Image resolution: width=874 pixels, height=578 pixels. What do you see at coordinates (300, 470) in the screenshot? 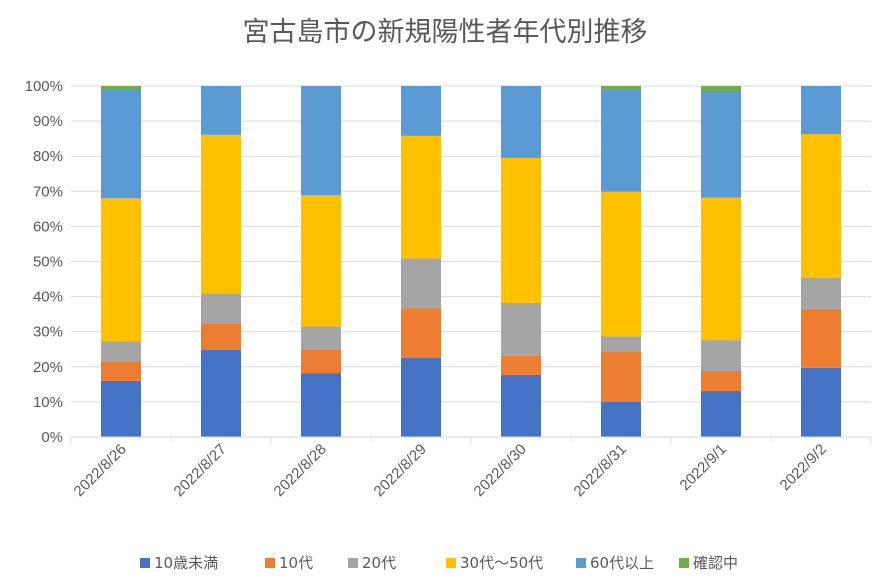
I see `x-tick-label: 2022/8/28` at bounding box center [300, 470].